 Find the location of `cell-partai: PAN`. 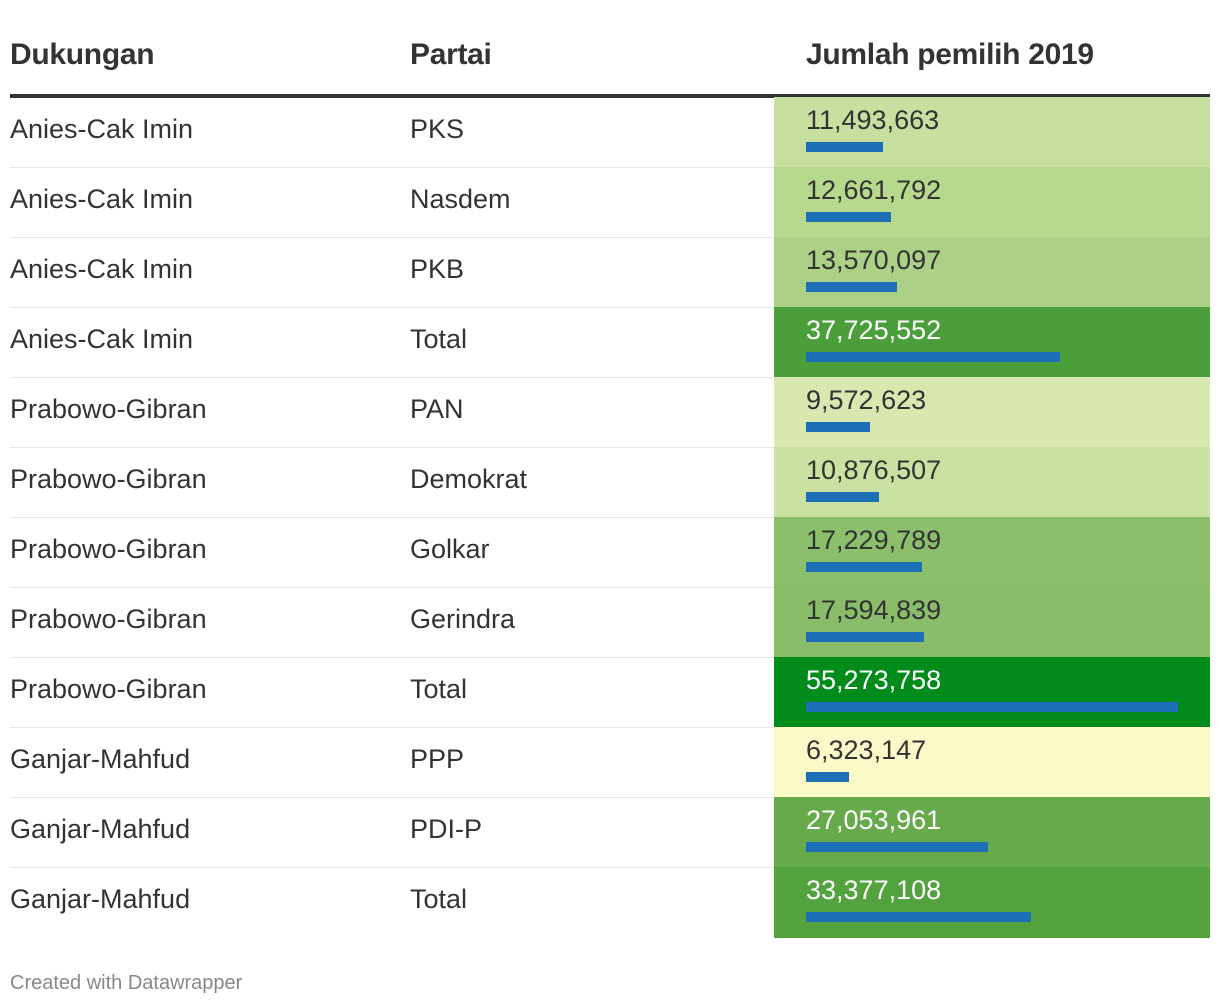

cell-partai: PAN is located at coordinates (437, 409).